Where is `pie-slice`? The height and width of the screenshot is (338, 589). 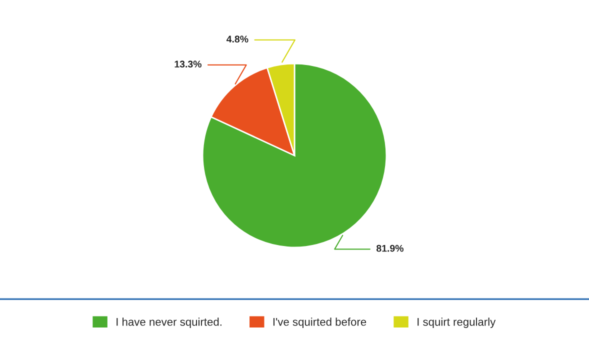
pie-slice is located at coordinates (253, 111).